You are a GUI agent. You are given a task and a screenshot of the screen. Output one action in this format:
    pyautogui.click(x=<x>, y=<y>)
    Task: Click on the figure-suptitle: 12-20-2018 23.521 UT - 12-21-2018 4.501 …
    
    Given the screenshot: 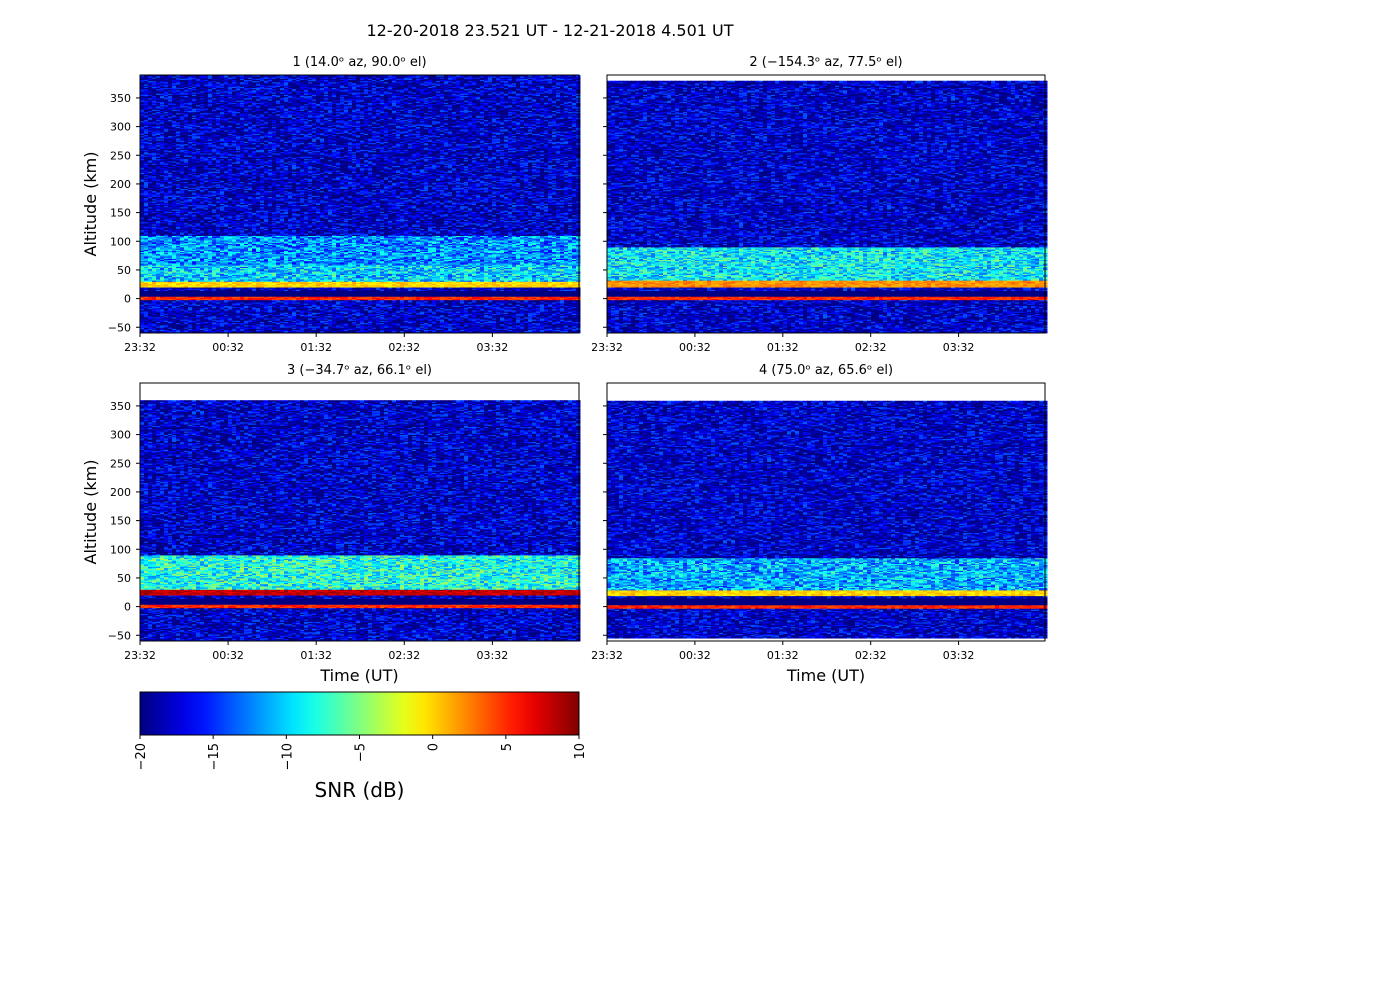 What is the action you would take?
    pyautogui.click(x=549, y=30)
    